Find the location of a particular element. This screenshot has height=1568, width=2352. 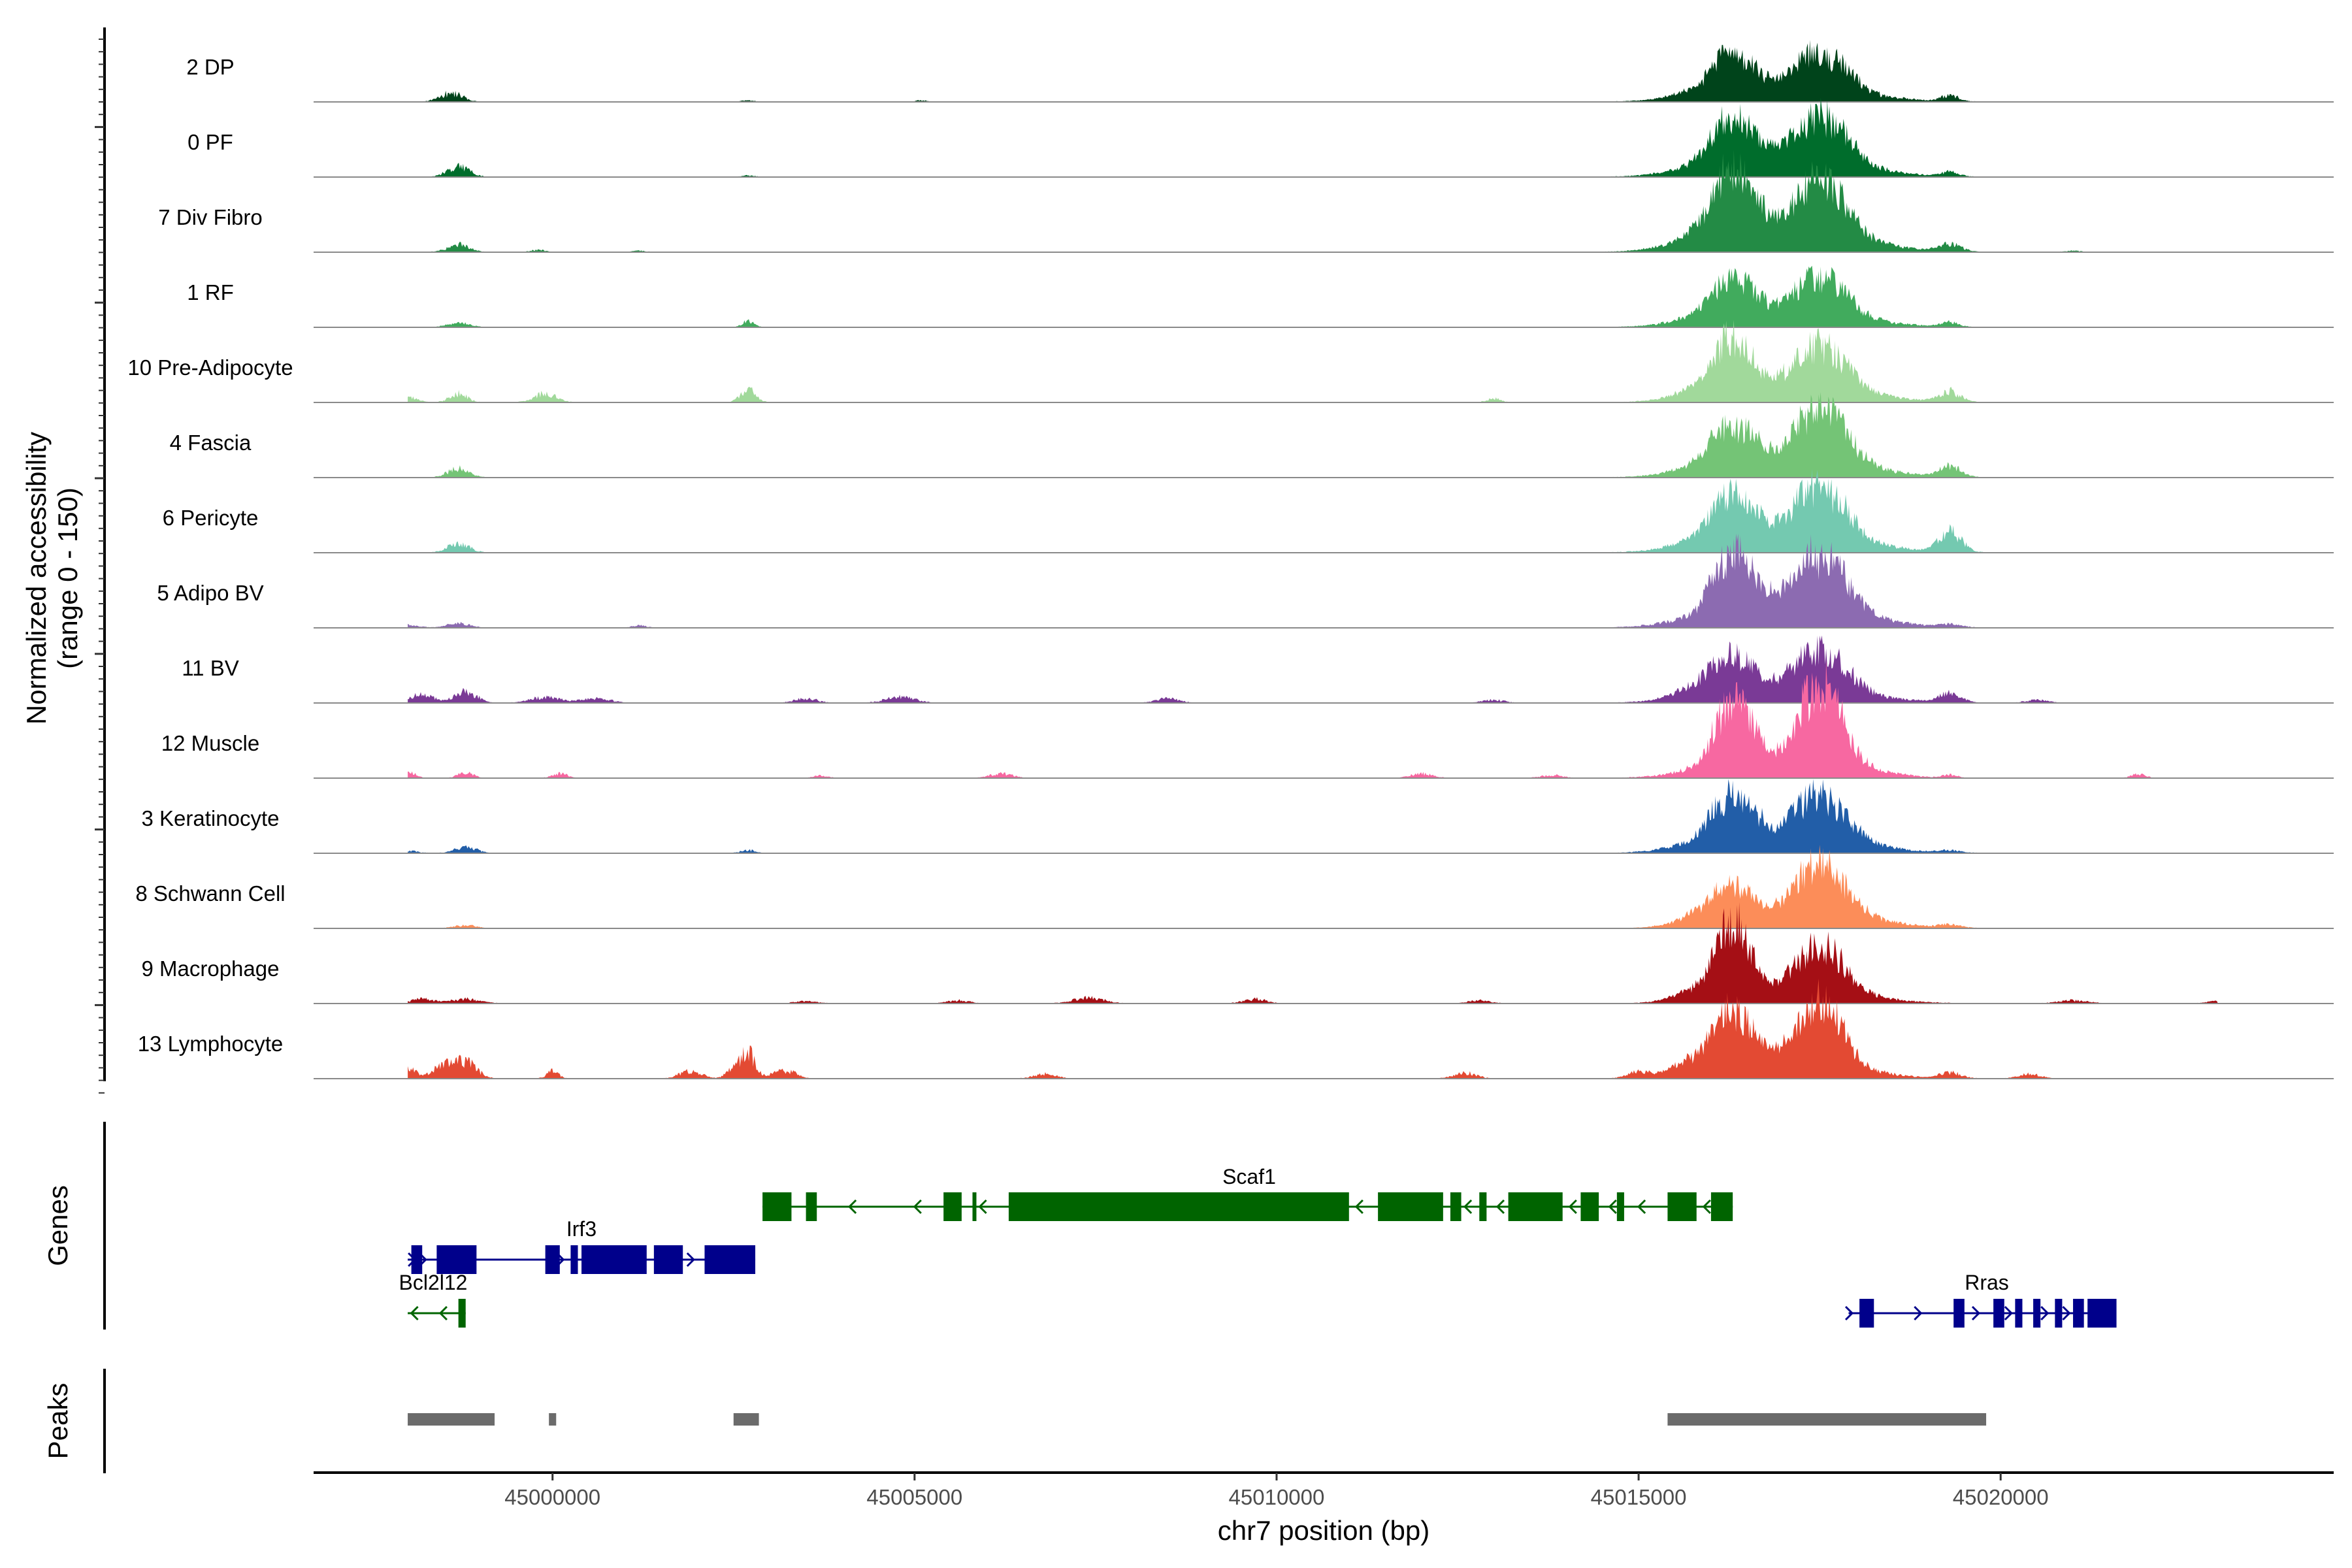

x-ticks: 45000000 45005000 45010000 45015000 45020000 is located at coordinates (1276, 1491).